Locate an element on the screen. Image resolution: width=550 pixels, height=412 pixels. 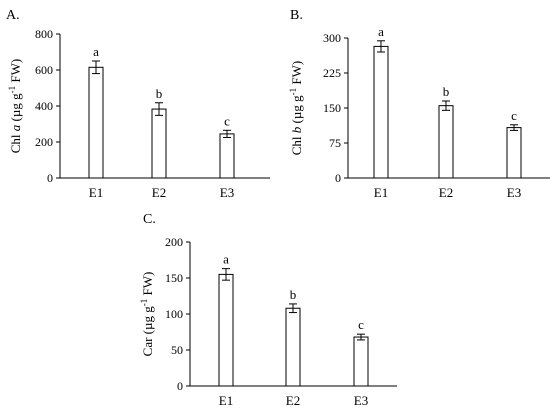
y-tick-label-b-0: 0 is located at coordinates (338, 178).